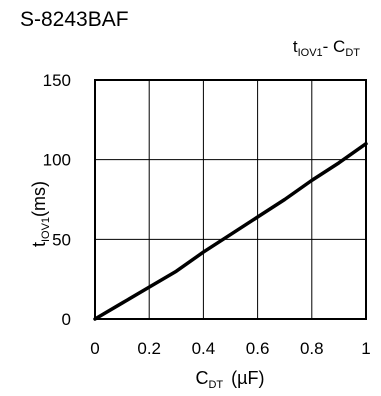  Describe the element at coordinates (365, 348) in the screenshot. I see `x-tick-label: 1` at that location.